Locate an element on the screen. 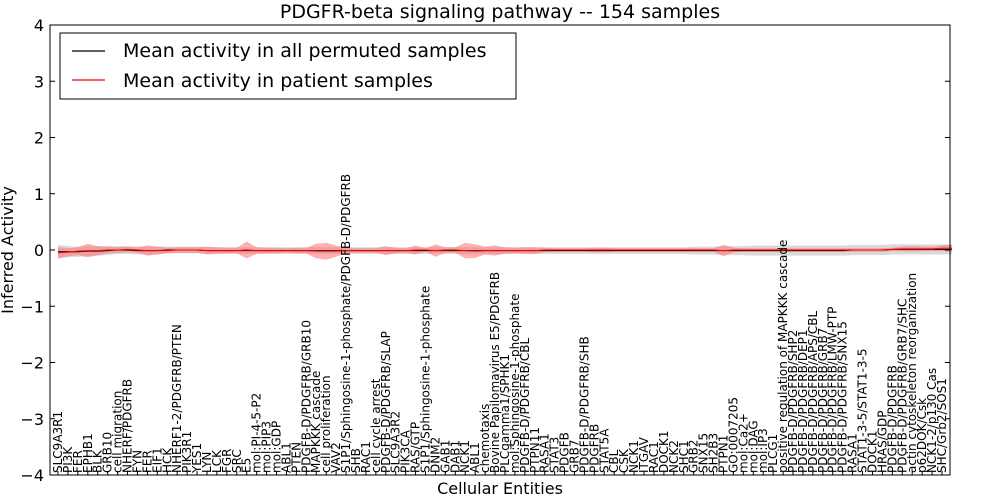 The height and width of the screenshot is (500, 1000). x-tick-label: PDGFB-D/PDGFRB/GRB7/SHC is located at coordinates (902, 386).